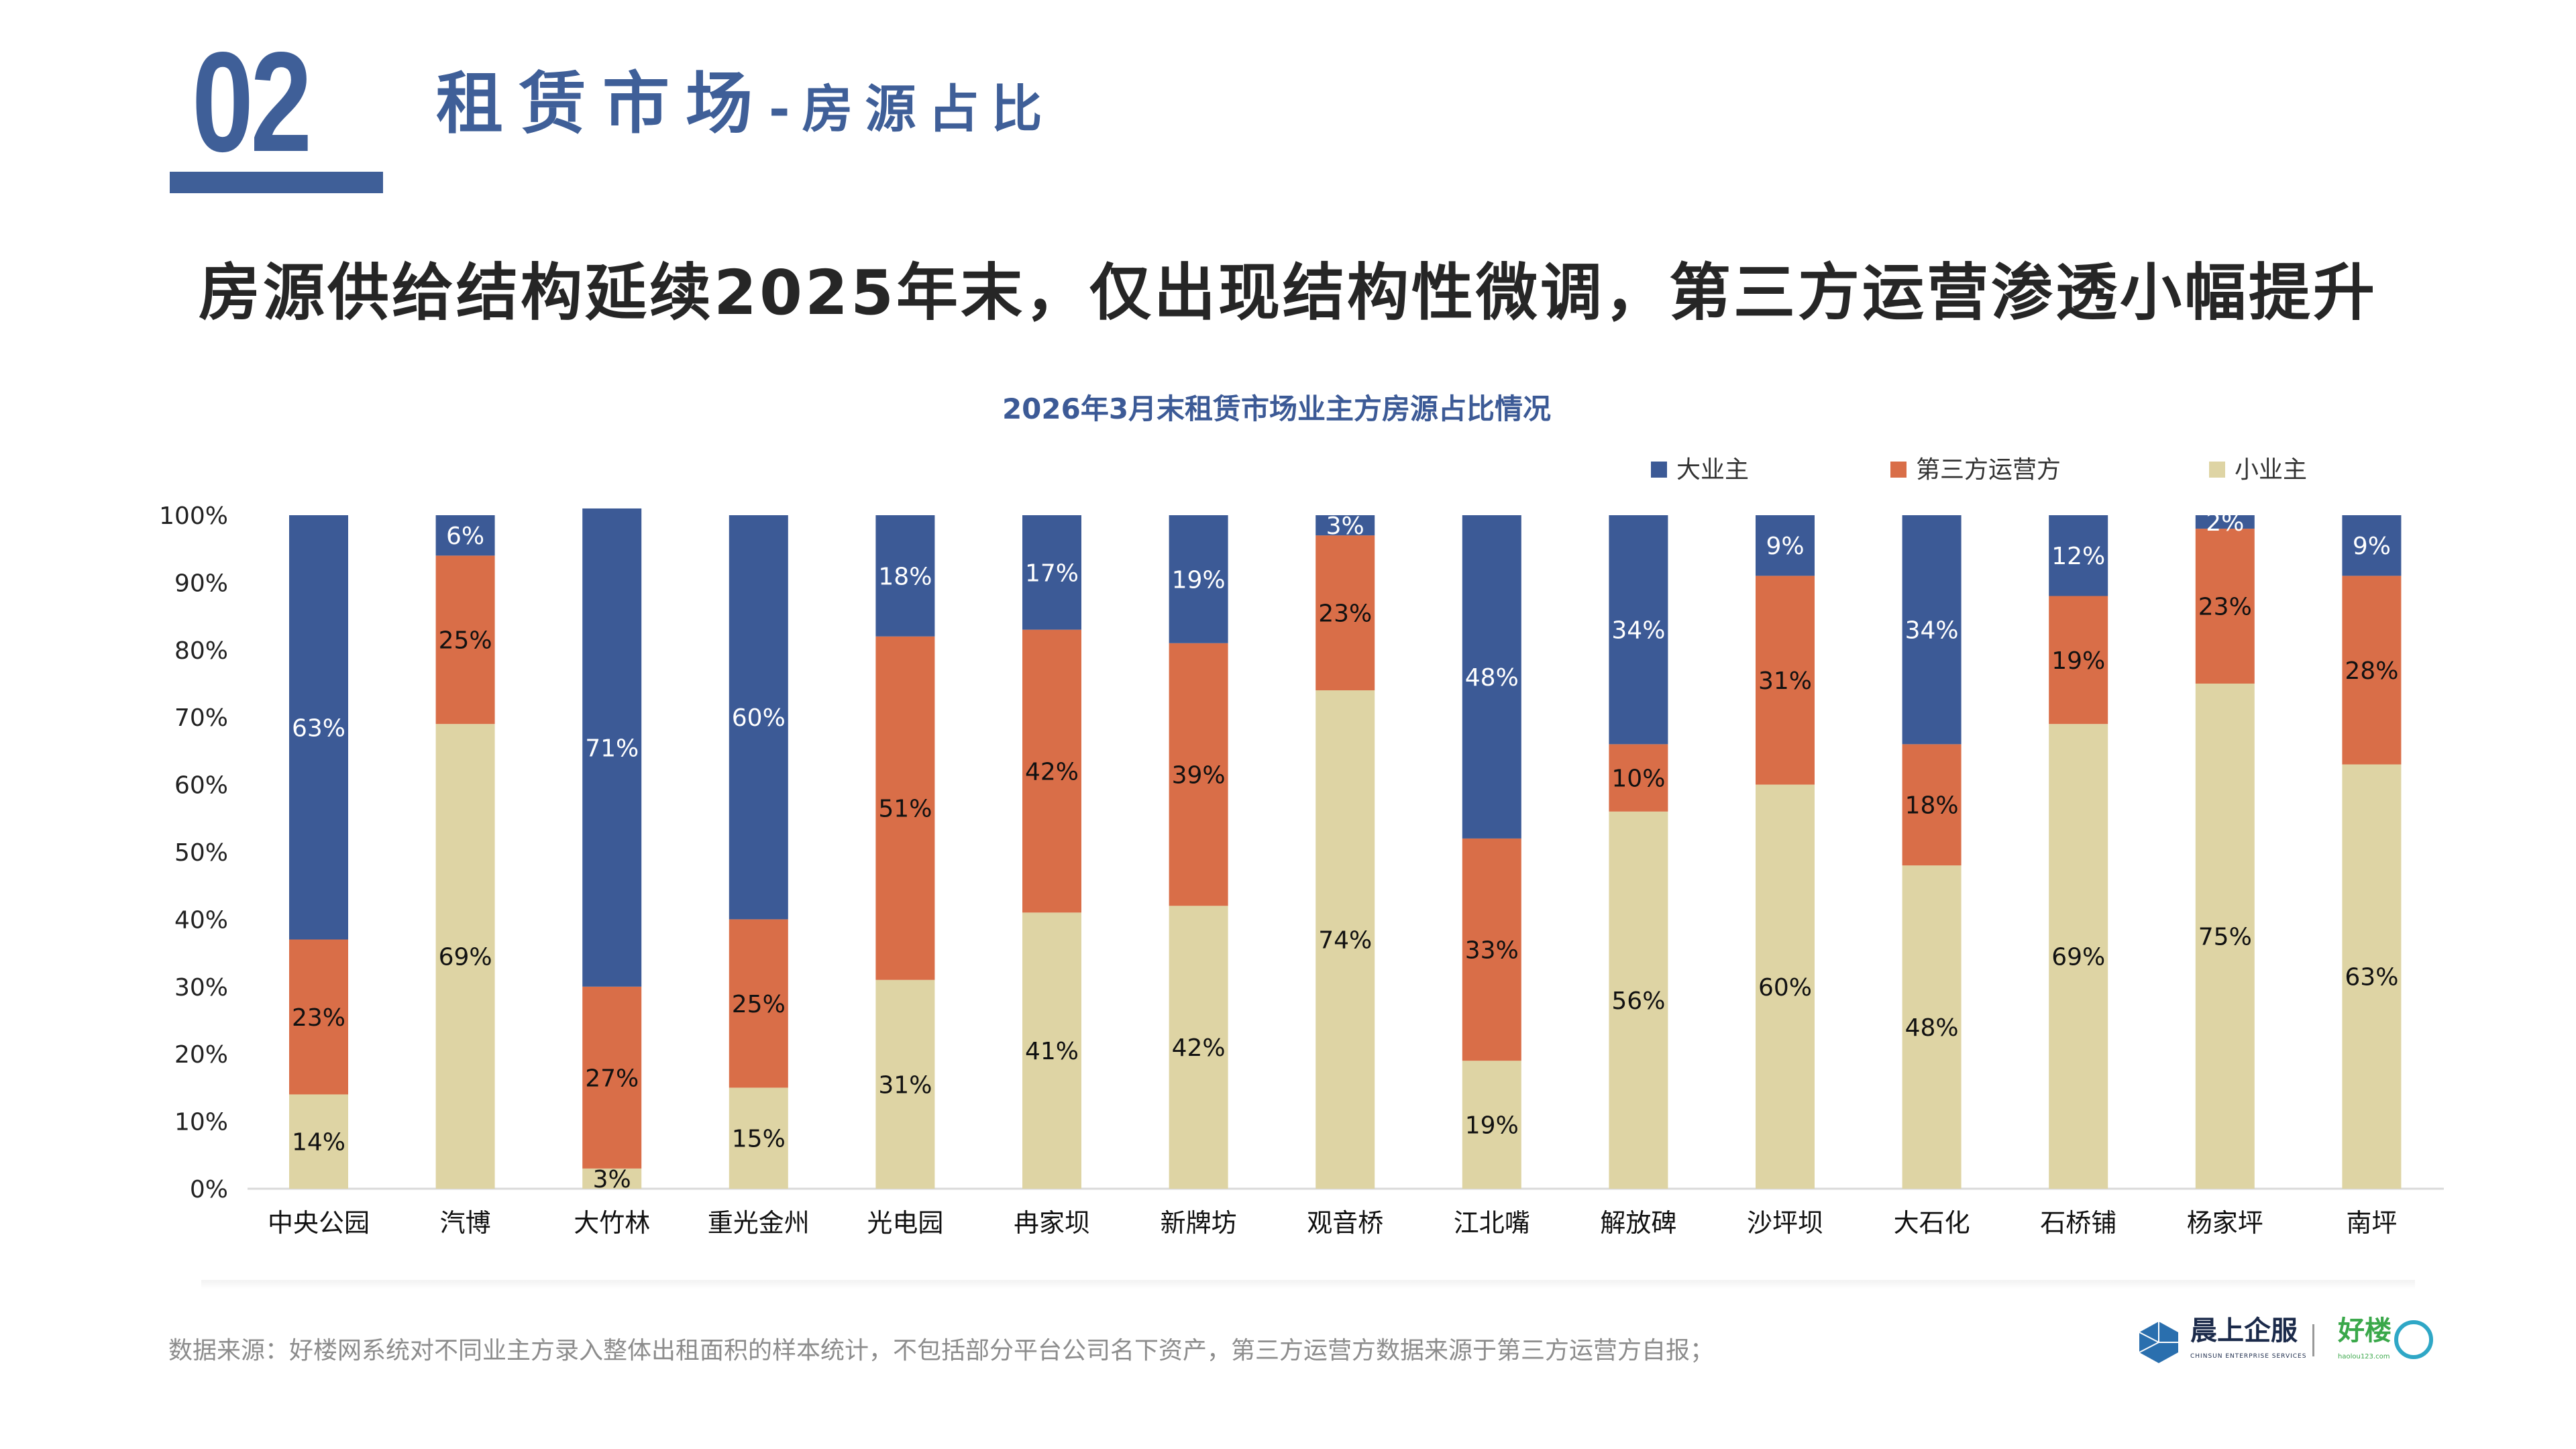  What do you see at coordinates (2244, 1330) in the screenshot?
I see `chinsun-logo-text: 晨上企服` at bounding box center [2244, 1330].